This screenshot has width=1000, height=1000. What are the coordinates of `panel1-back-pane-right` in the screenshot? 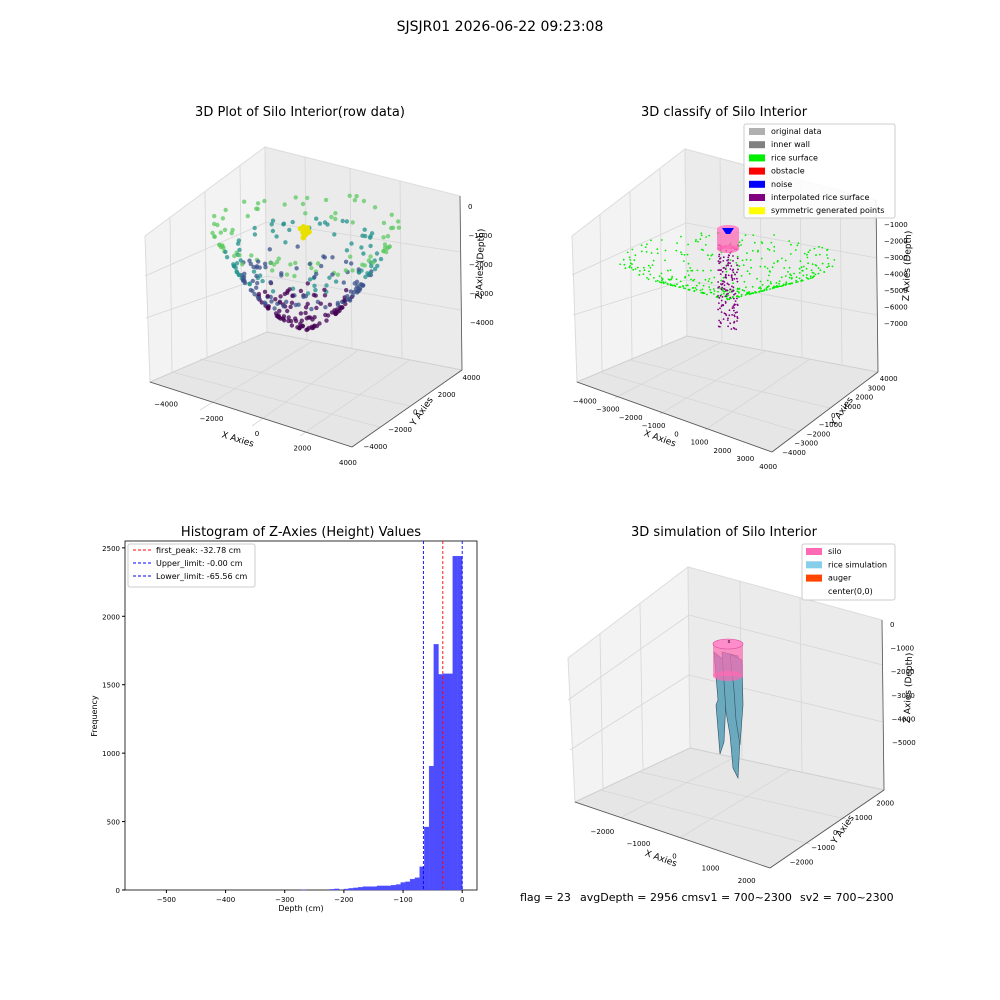 It's located at (363, 258).